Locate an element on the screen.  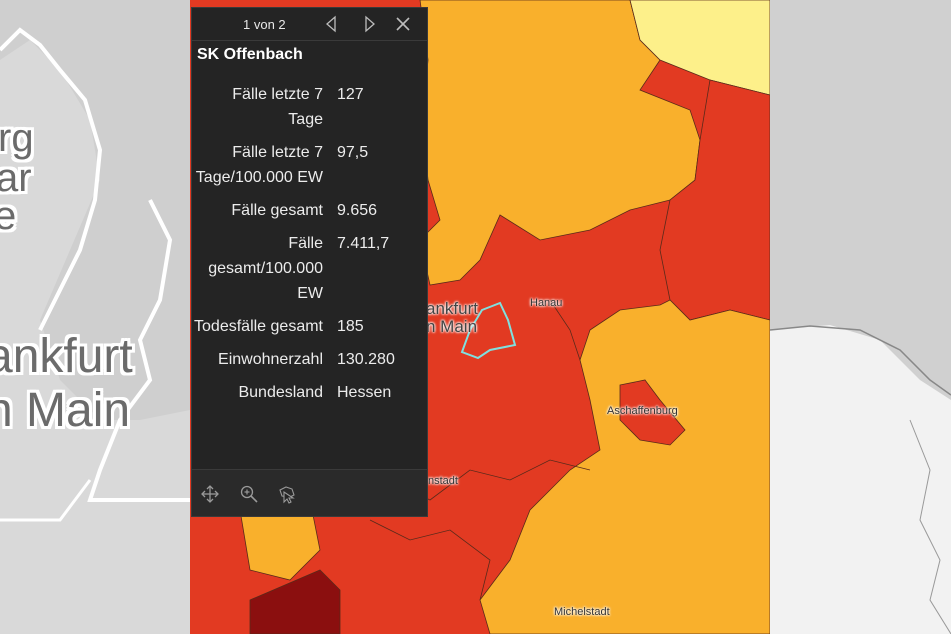
attribute-row: Fälle gesamt 9.656 is located at coordinates (310, 214).